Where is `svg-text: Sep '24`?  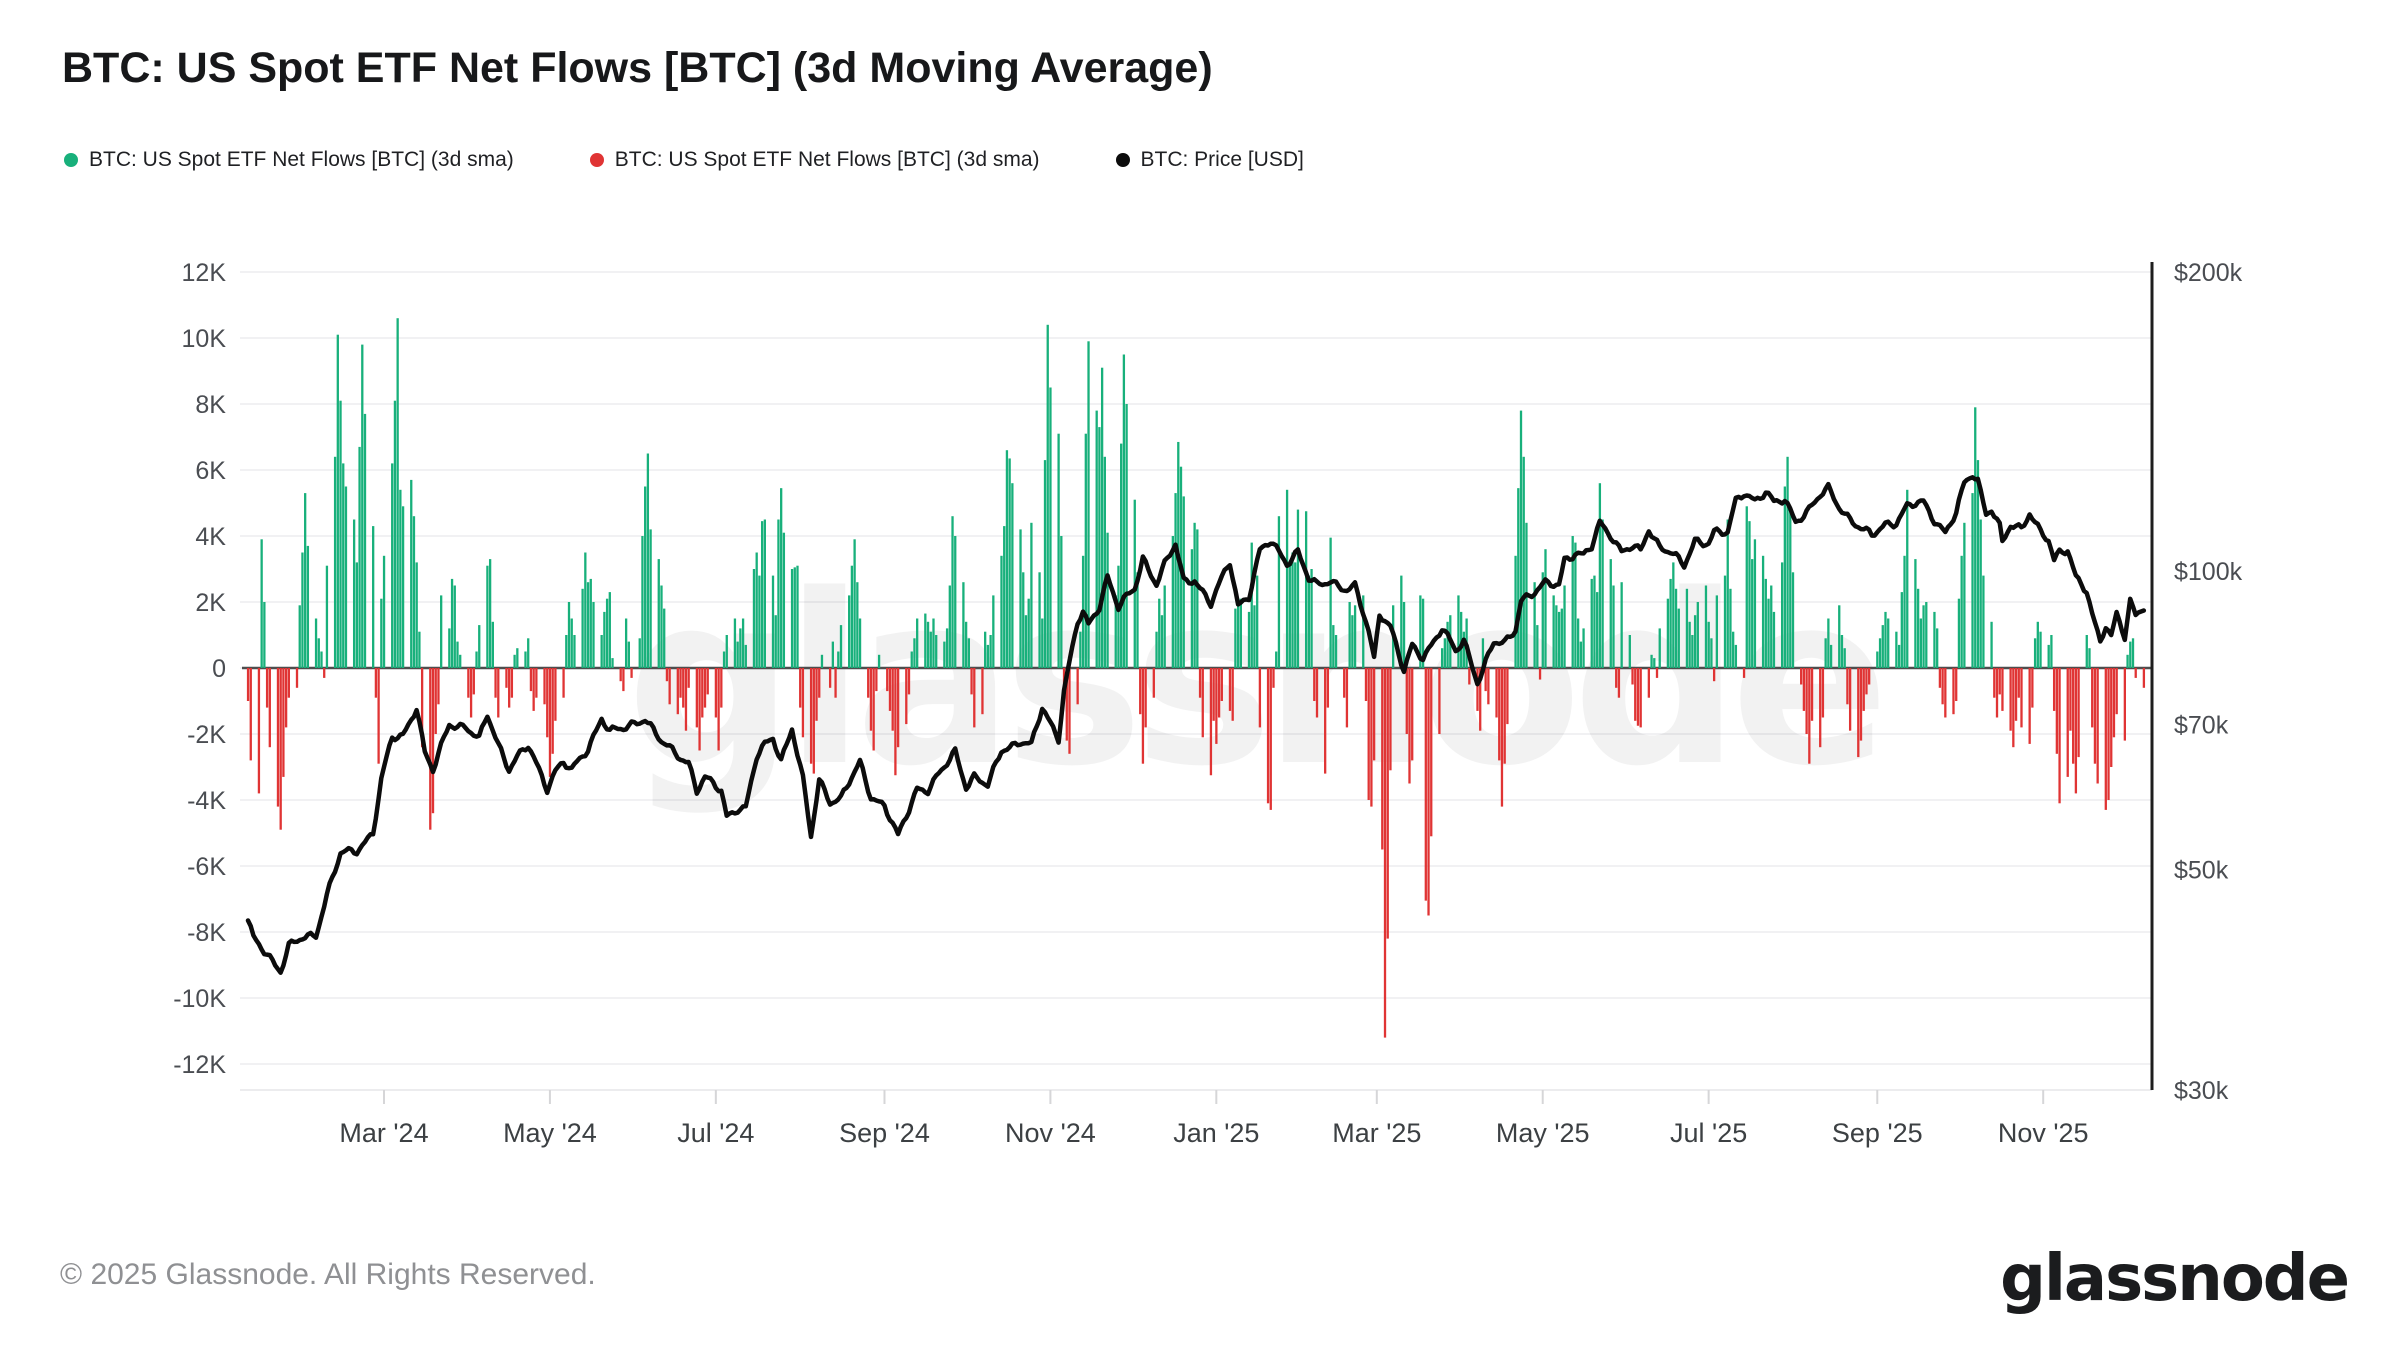
svg-text: Sep '24 is located at coordinates (884, 1133).